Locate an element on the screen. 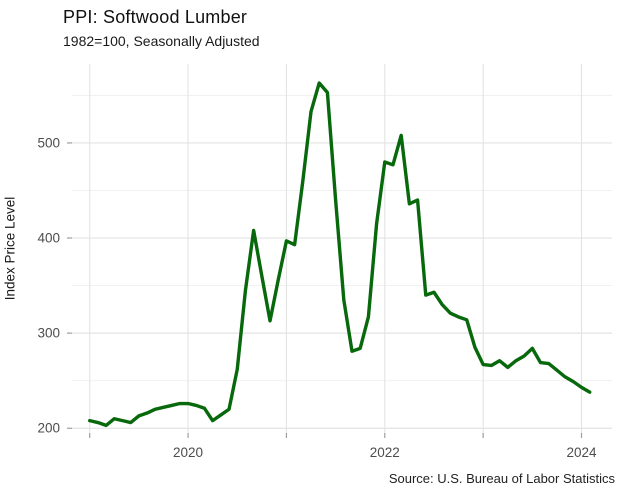 This screenshot has height=500, width=624. x-tick-label: 2024 is located at coordinates (581, 452).